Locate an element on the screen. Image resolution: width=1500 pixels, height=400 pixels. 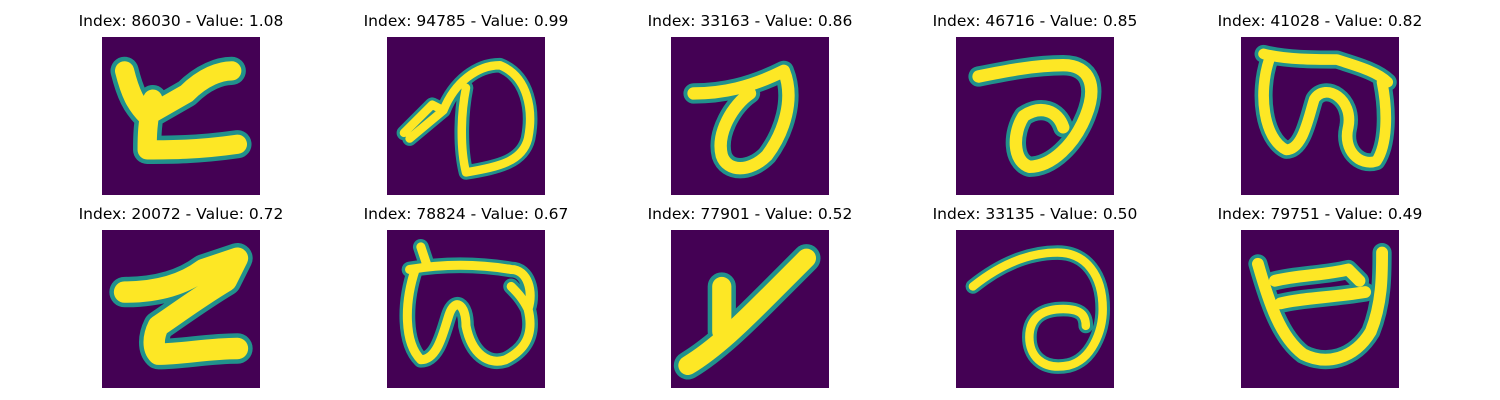
panel-title: Index: 46716 - Value: 0.85 is located at coordinates (1035, 21).